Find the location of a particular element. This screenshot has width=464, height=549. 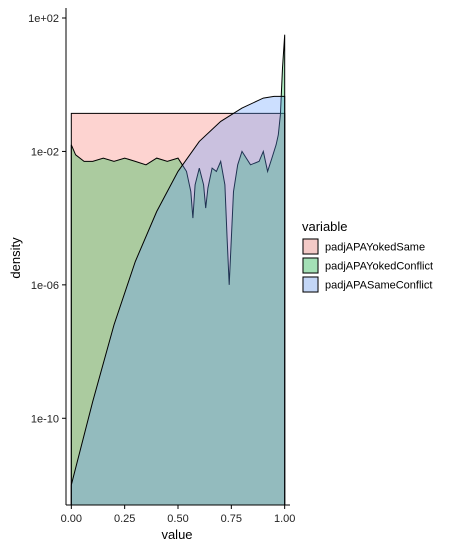

x-tick-label: 0.75 is located at coordinates (231, 519).